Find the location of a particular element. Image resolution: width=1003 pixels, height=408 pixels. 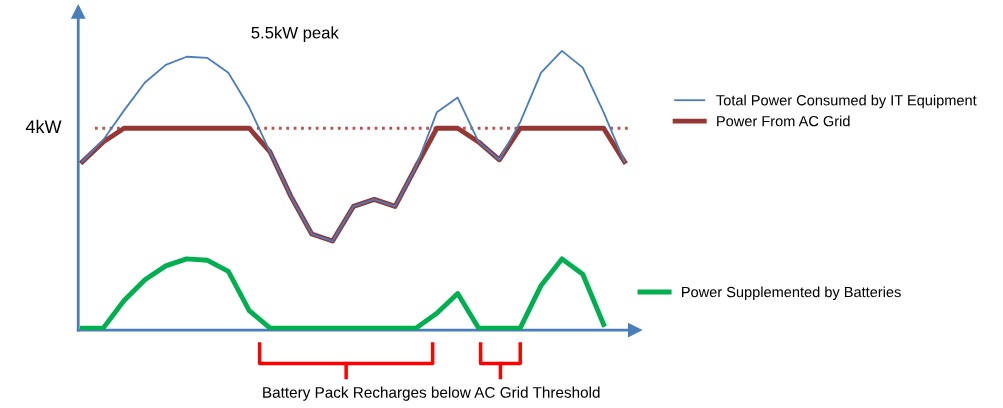

text: 5.5kW peak is located at coordinates (295, 34).